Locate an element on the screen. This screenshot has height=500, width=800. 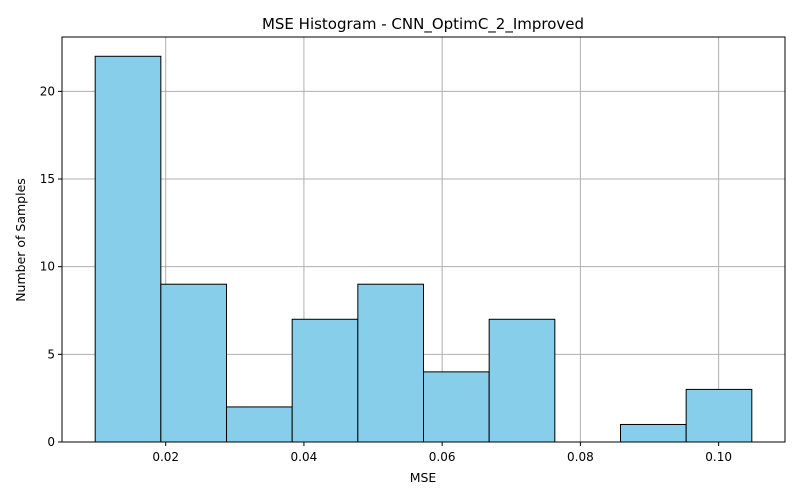
y-axis-ticks: 0 5 10 15 20 is located at coordinates (51, 266).